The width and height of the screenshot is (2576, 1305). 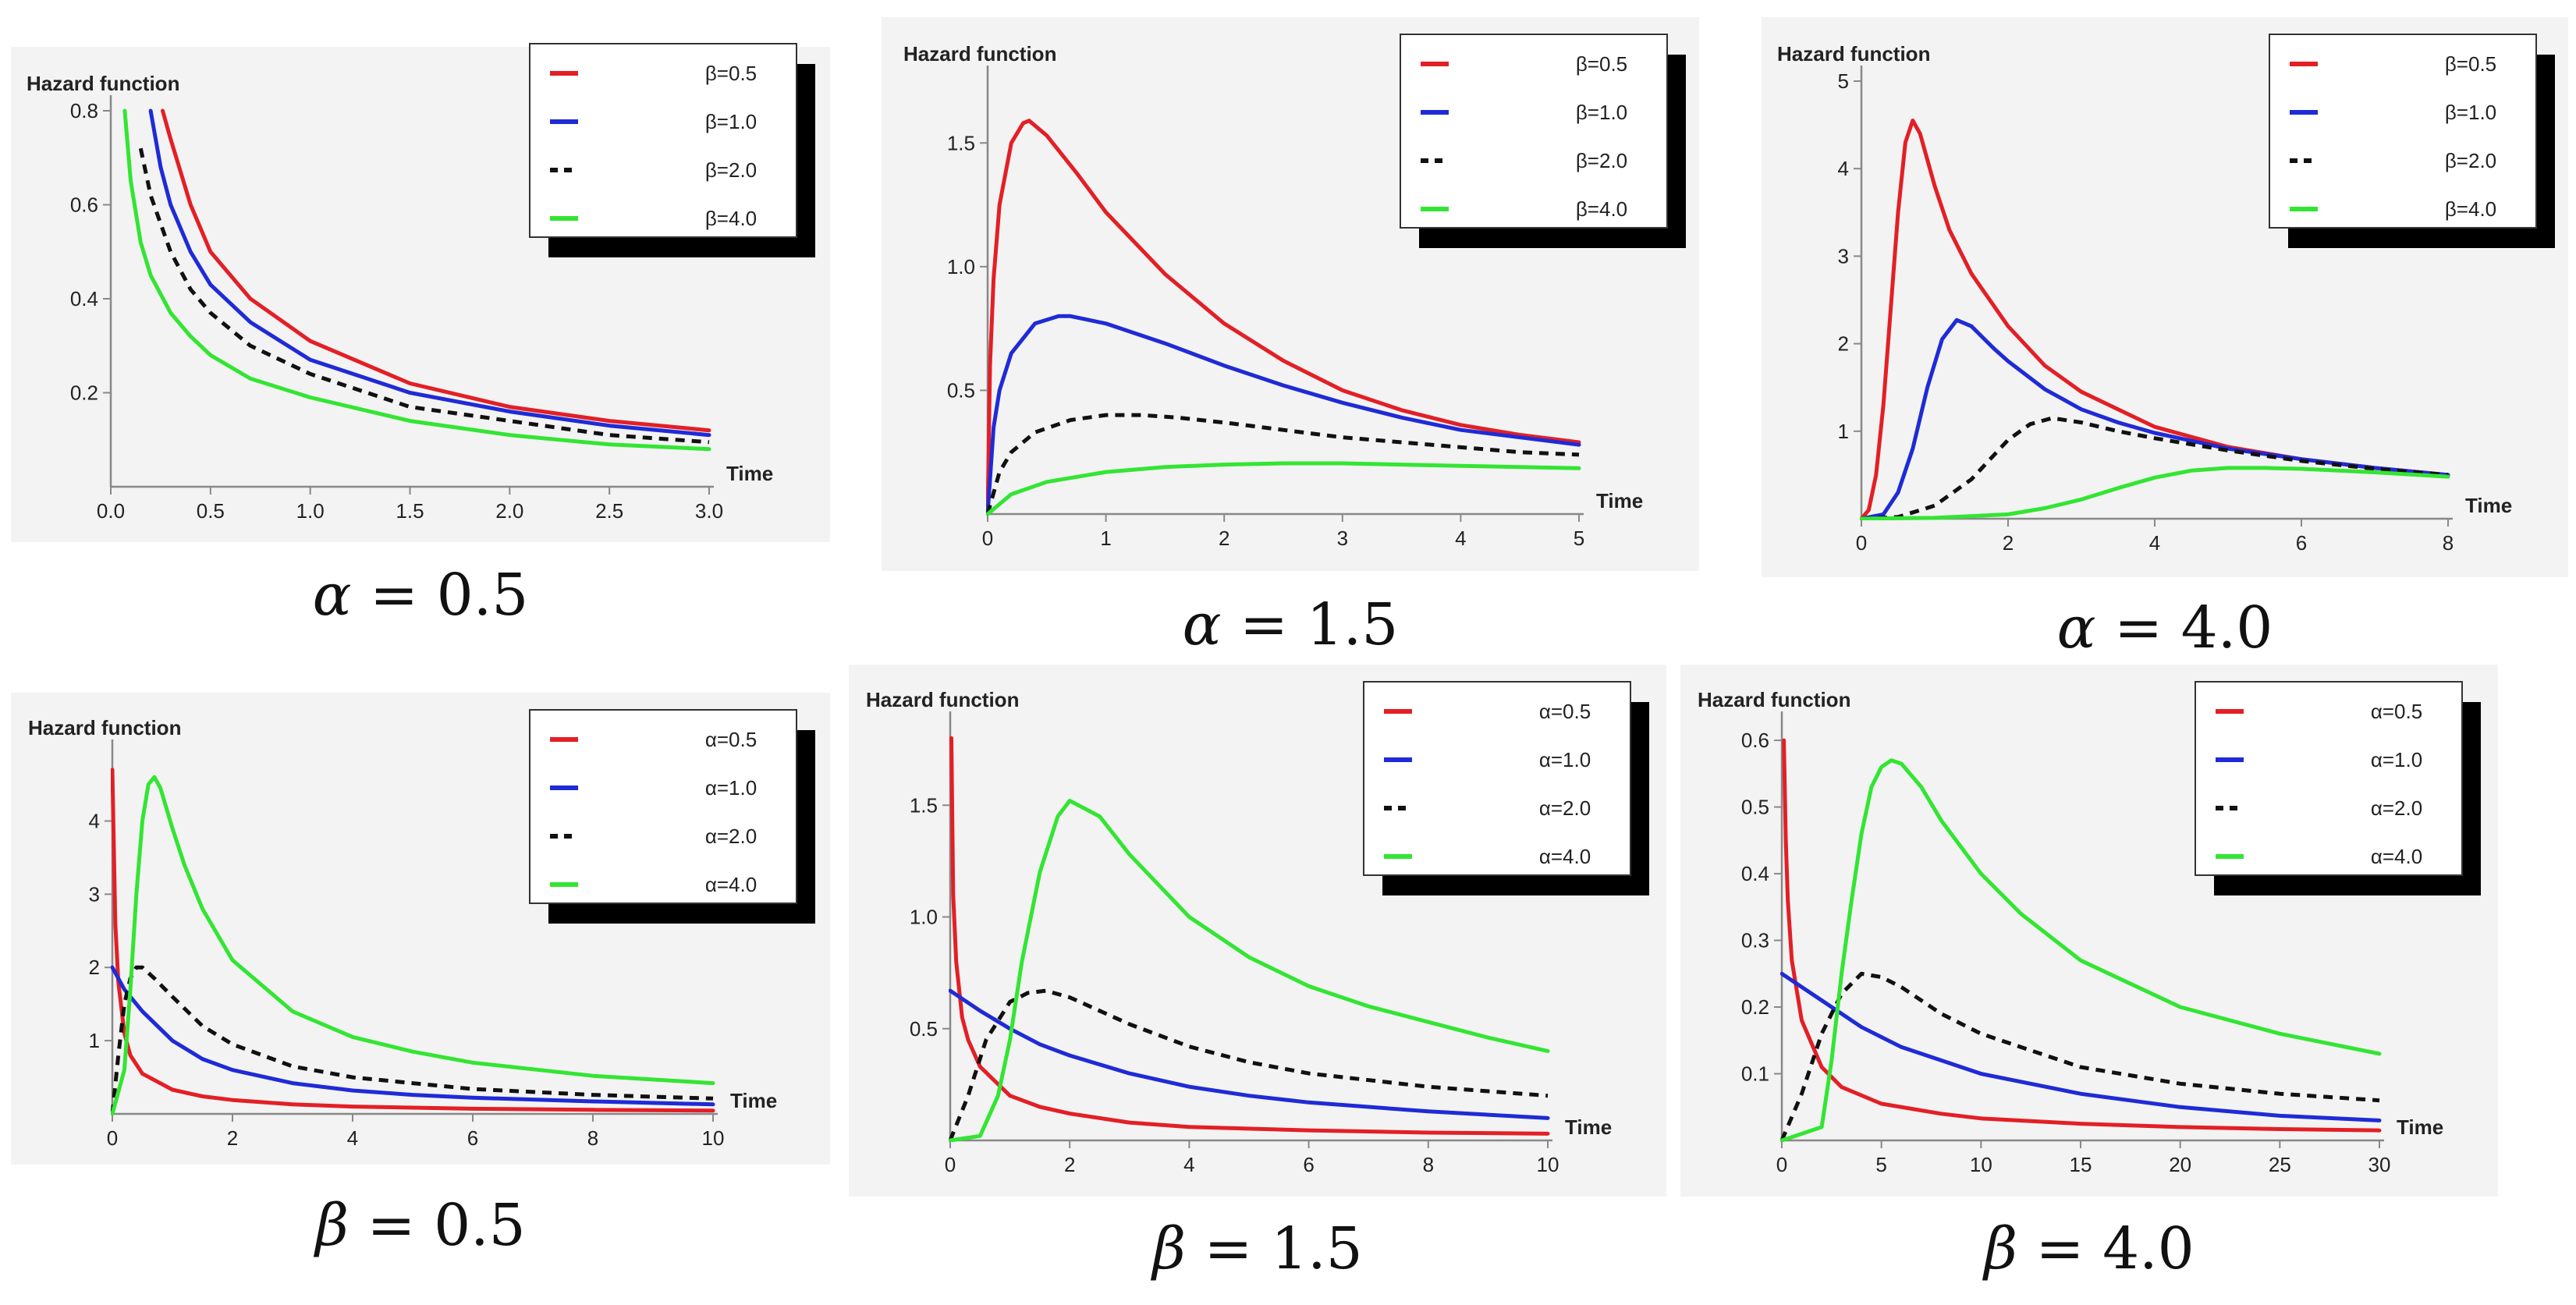 I want to click on y-tick-label: 0.8, so click(x=84, y=111).